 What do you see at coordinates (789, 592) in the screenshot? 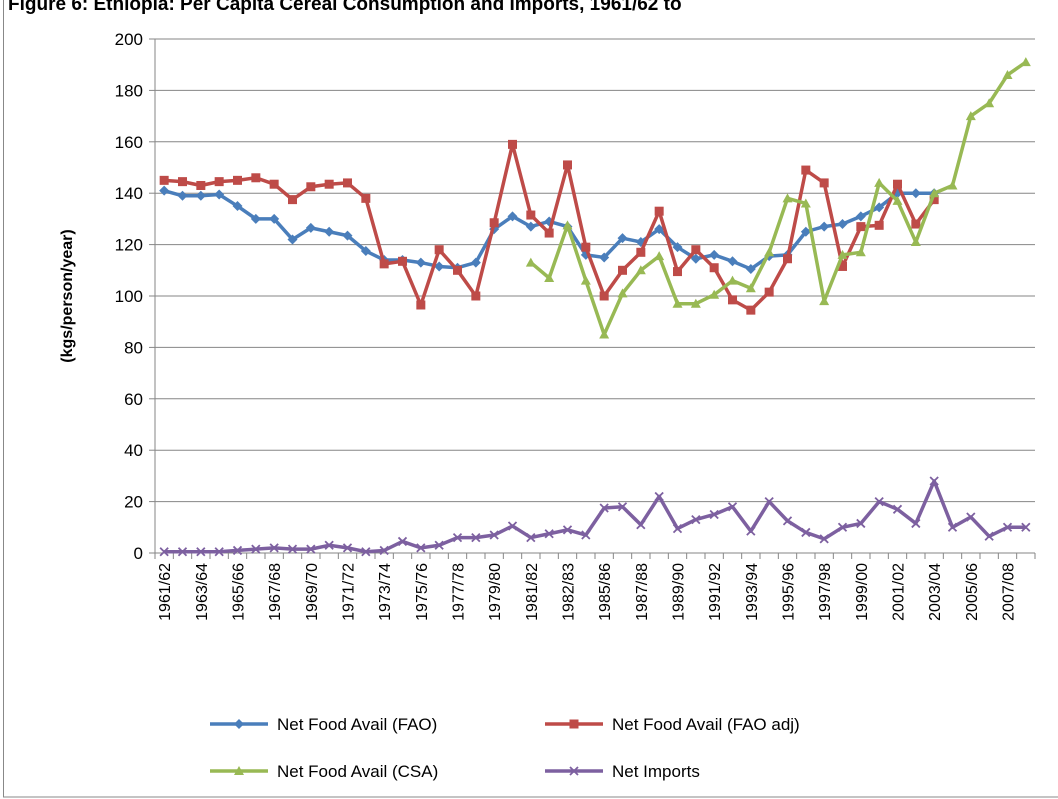
I see `x-tick-label: 1995/96` at bounding box center [789, 592].